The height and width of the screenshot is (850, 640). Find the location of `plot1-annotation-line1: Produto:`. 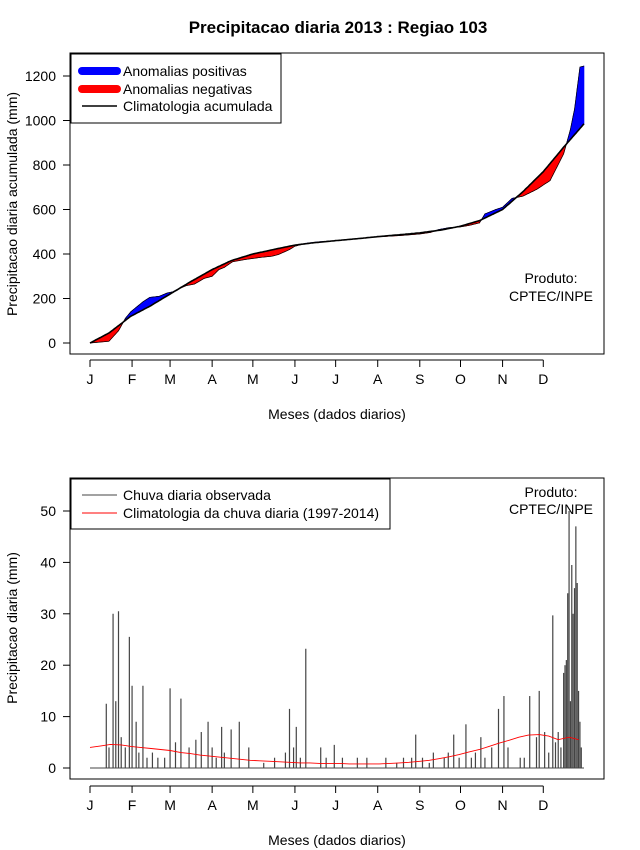

plot1-annotation-line1: Produto: is located at coordinates (551, 278).